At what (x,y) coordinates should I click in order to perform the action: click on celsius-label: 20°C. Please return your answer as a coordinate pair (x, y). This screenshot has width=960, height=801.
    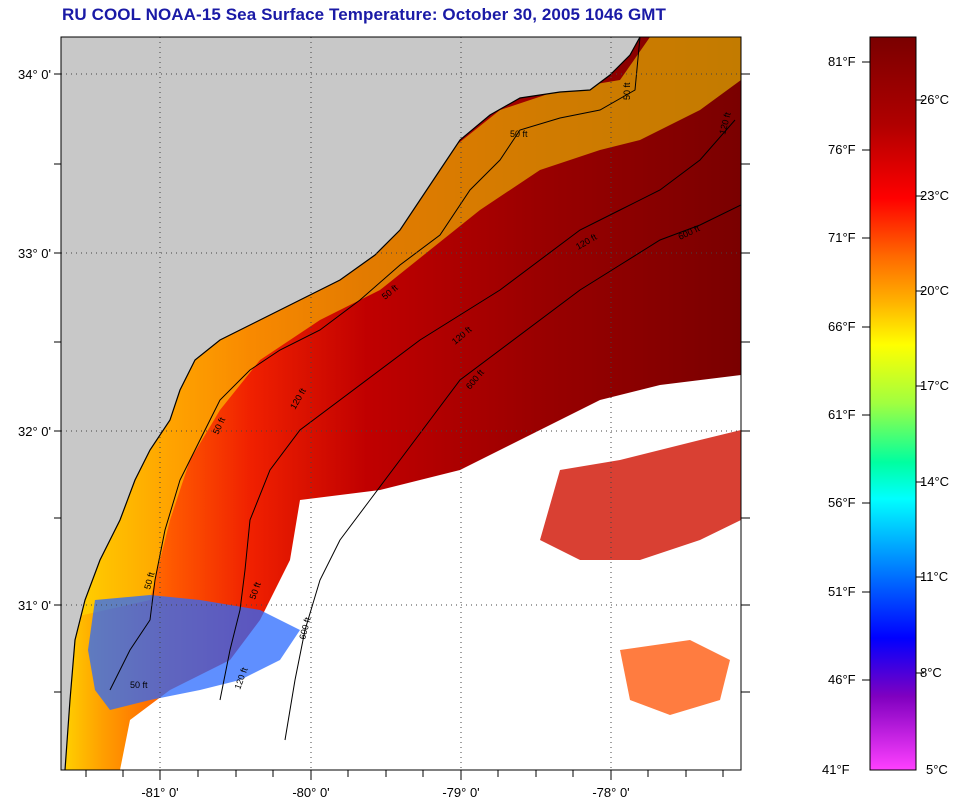
    Looking at the image, I should click on (935, 290).